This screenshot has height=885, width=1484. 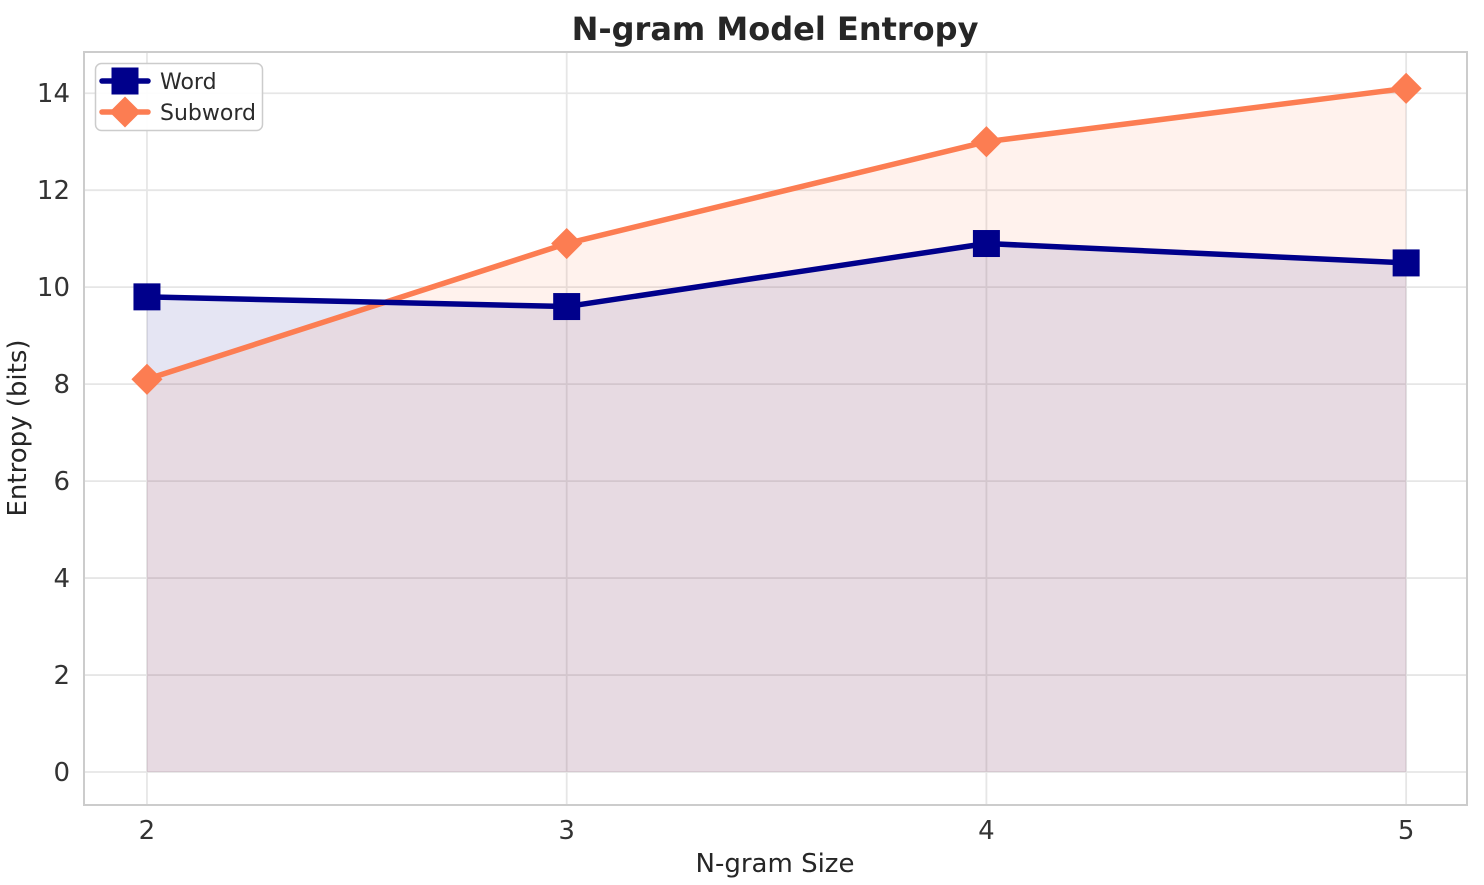 I want to click on legend-label-word: Word, so click(x=188, y=82).